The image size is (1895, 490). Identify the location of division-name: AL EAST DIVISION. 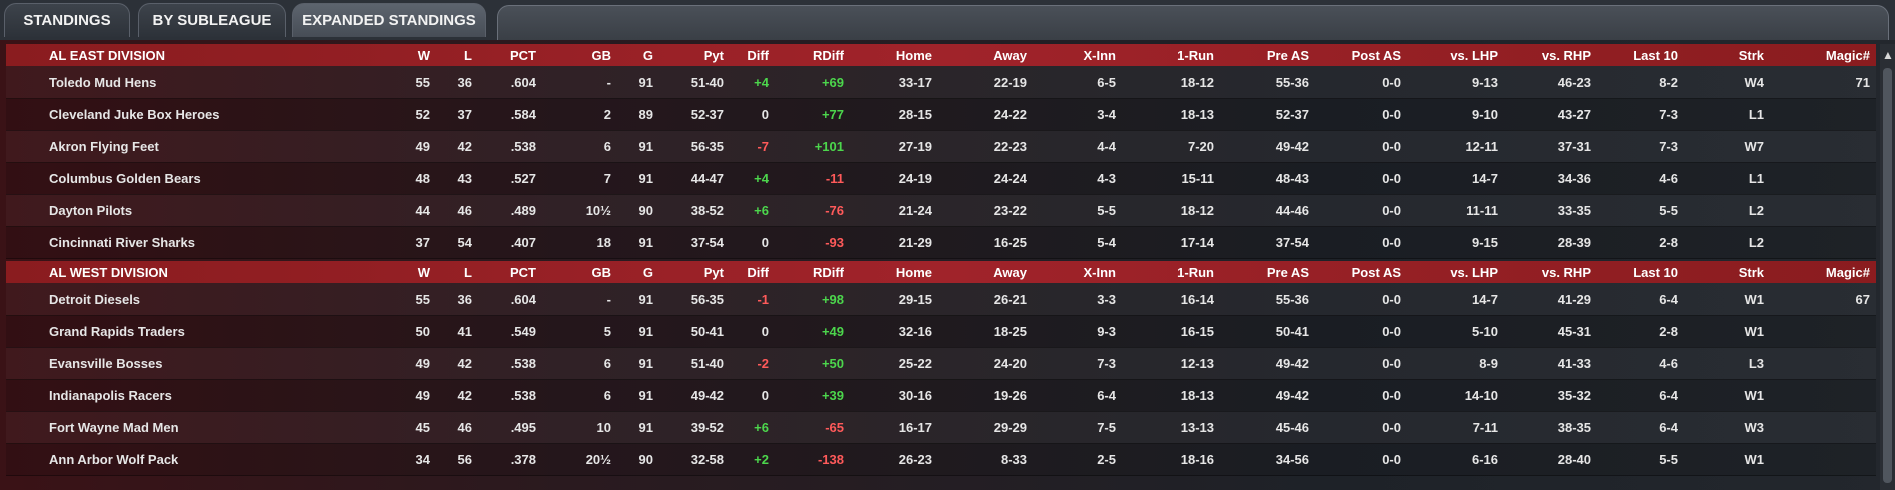
(107, 55).